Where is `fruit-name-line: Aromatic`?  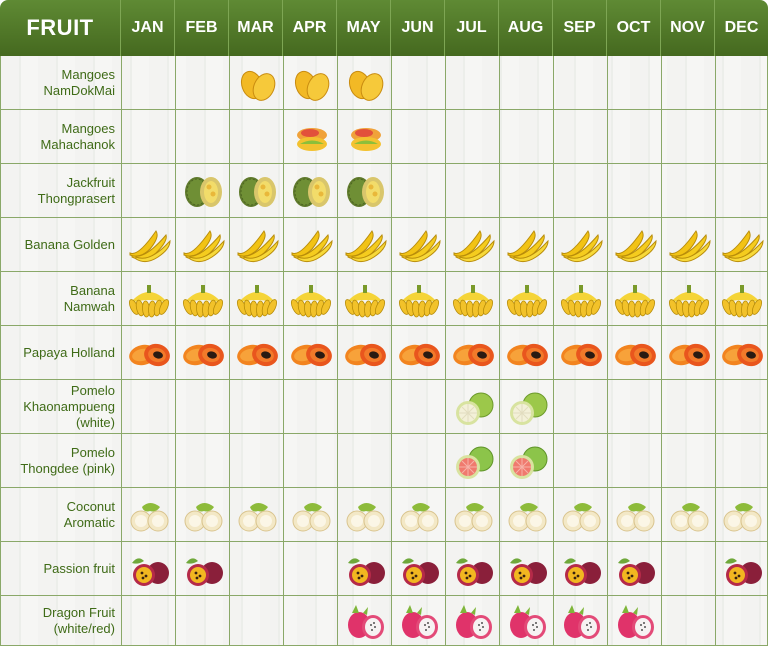 fruit-name-line: Aromatic is located at coordinates (89, 522).